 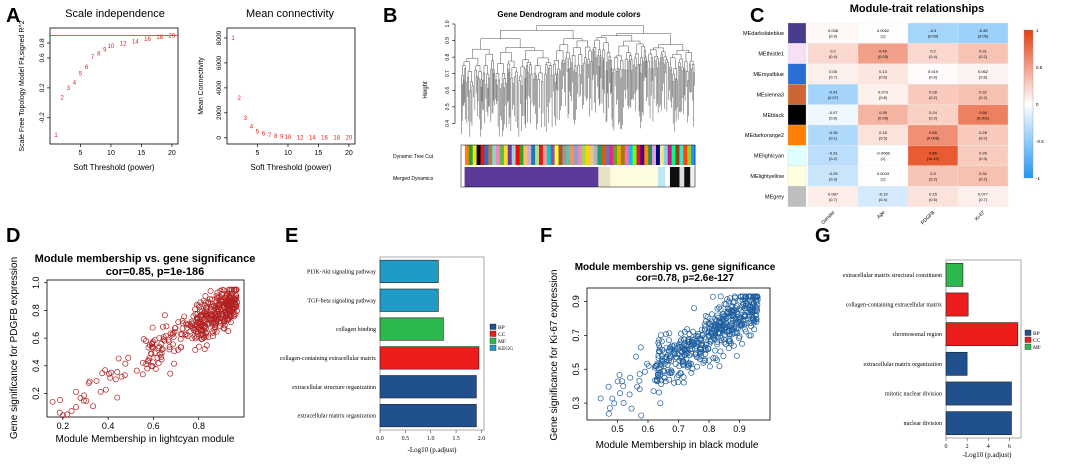 I want to click on x-tick-label: 0.6, so click(x=648, y=429).